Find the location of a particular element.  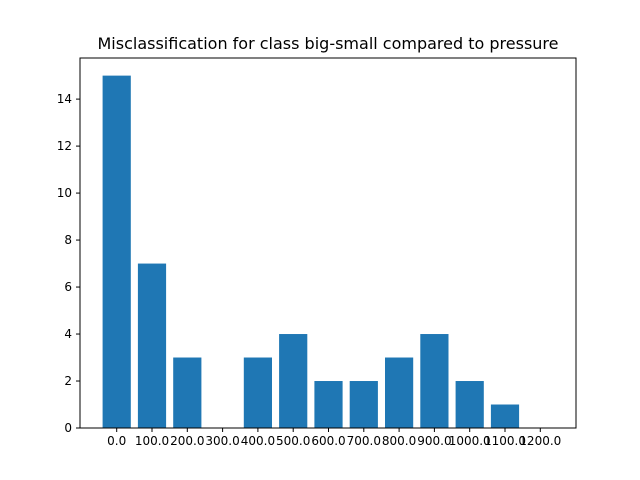

y-tick-label: 2 is located at coordinates (68, 381).